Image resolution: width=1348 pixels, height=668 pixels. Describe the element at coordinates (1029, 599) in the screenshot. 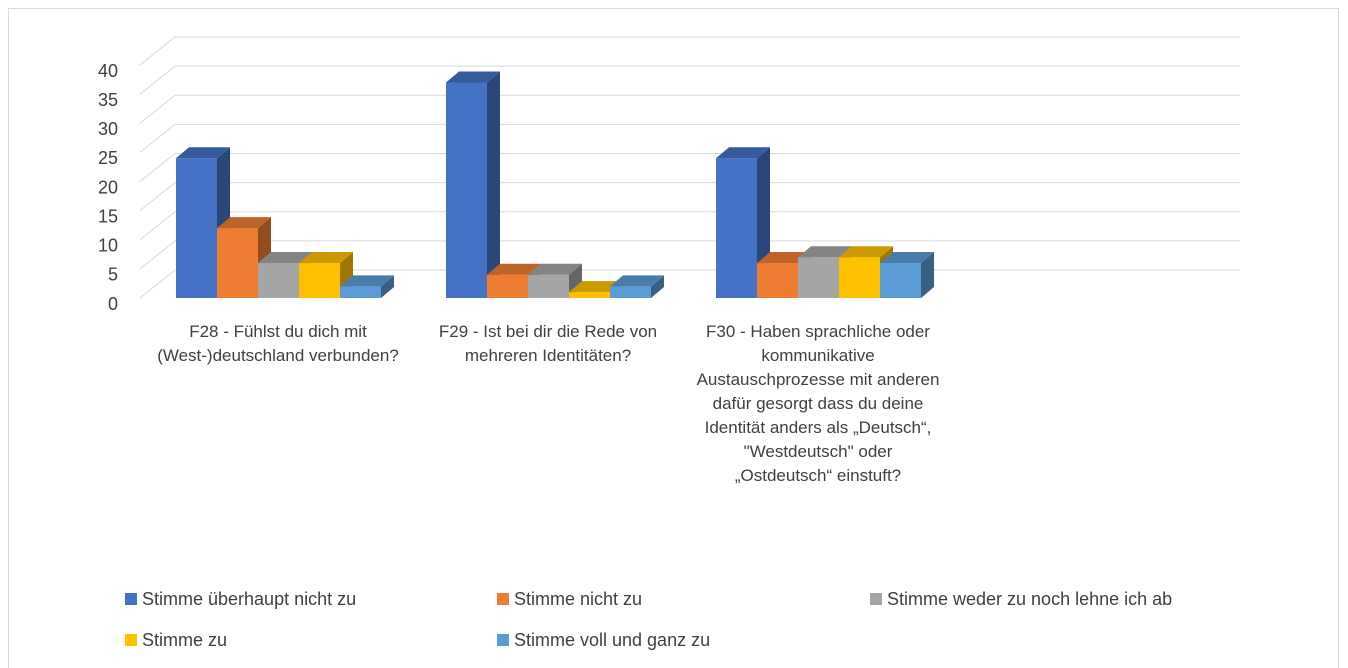

I see `legend-label: Stimme weder zu noch lehne ich ab` at that location.